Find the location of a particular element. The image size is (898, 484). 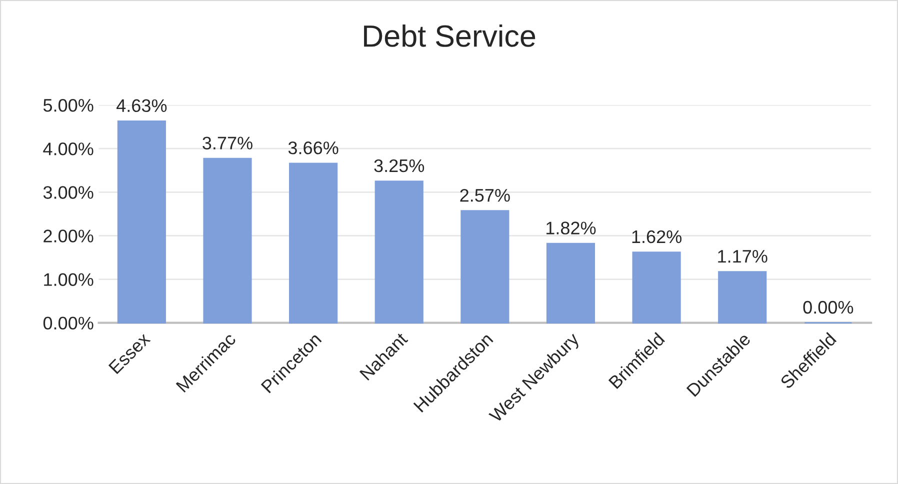

data-label: 0.00% is located at coordinates (828, 307).